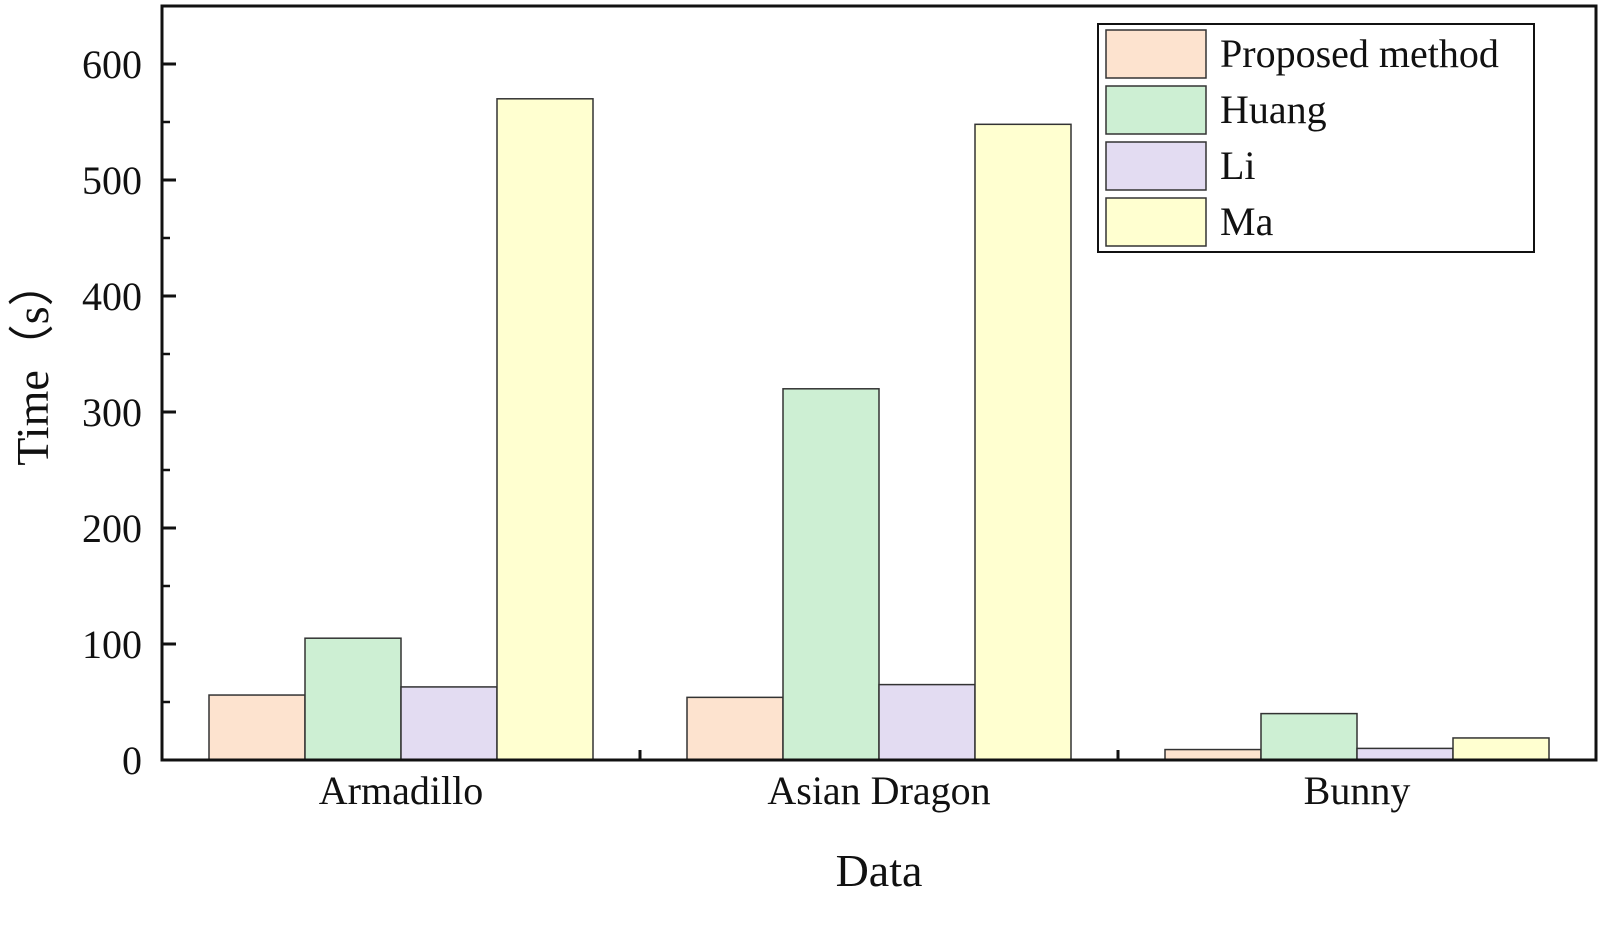 Image resolution: width=1600 pixels, height=927 pixels. I want to click on y-tick-label: 300, so click(112, 412).